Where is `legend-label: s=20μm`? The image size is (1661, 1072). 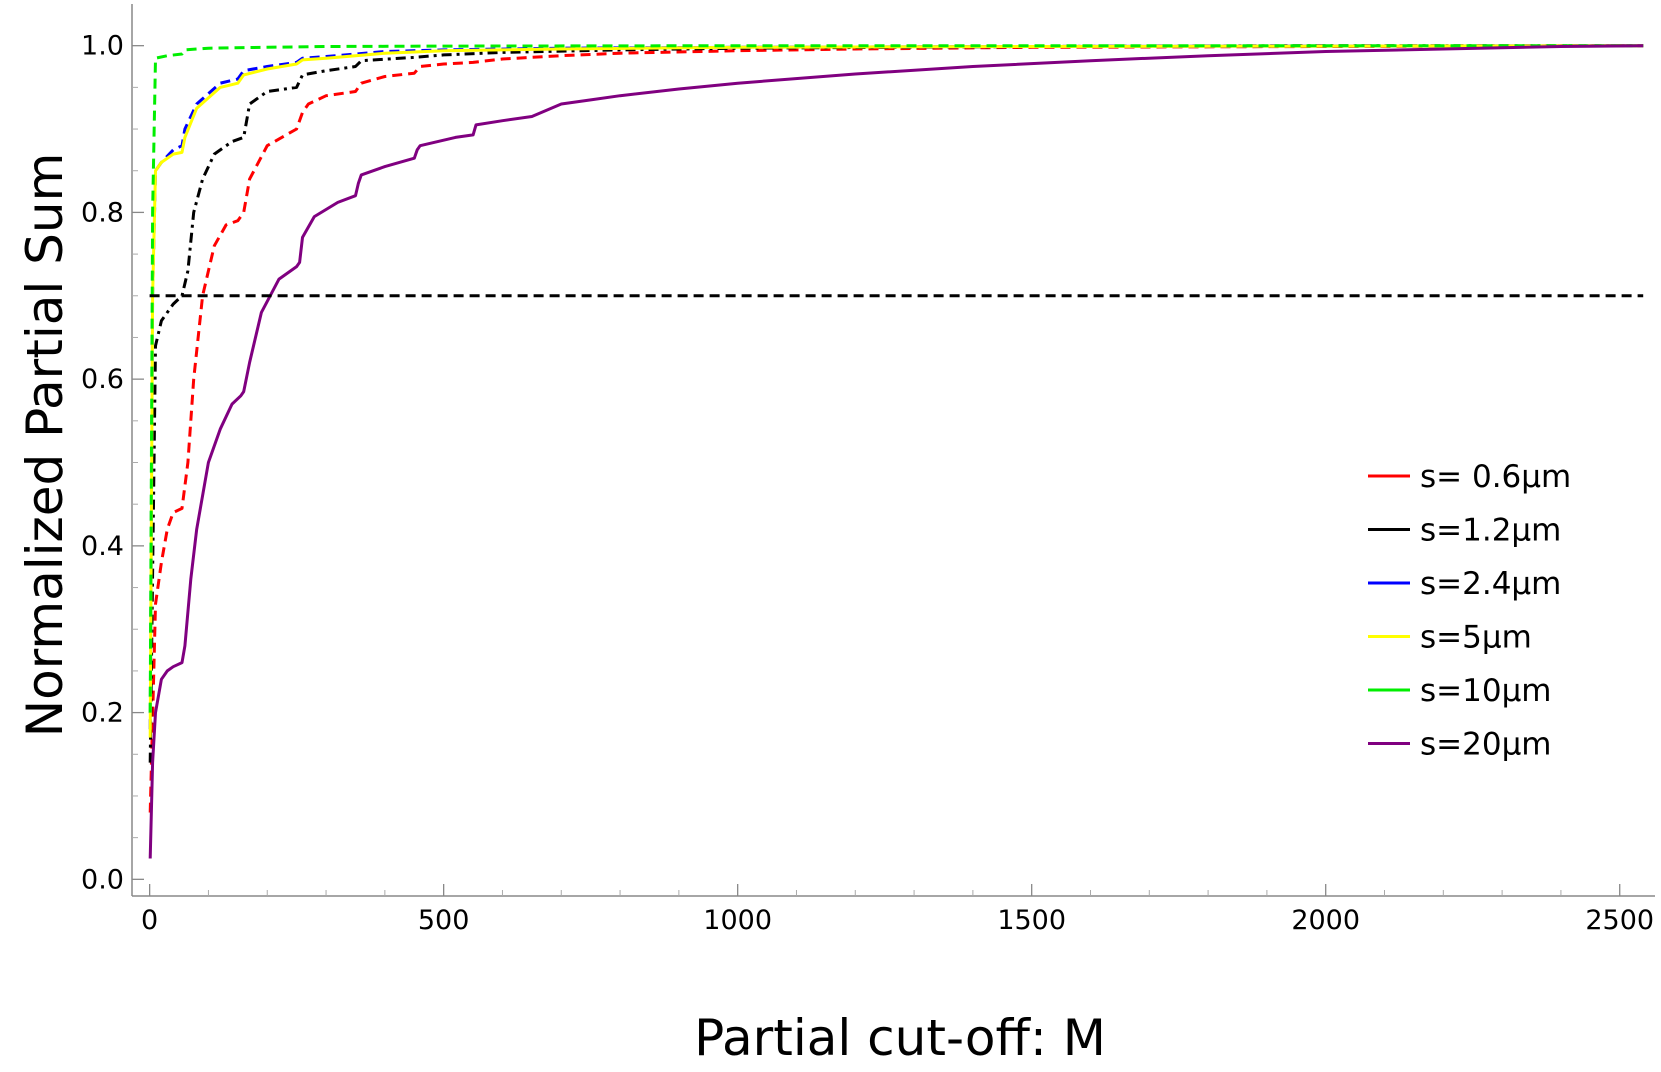 legend-label: s=20μm is located at coordinates (1486, 745).